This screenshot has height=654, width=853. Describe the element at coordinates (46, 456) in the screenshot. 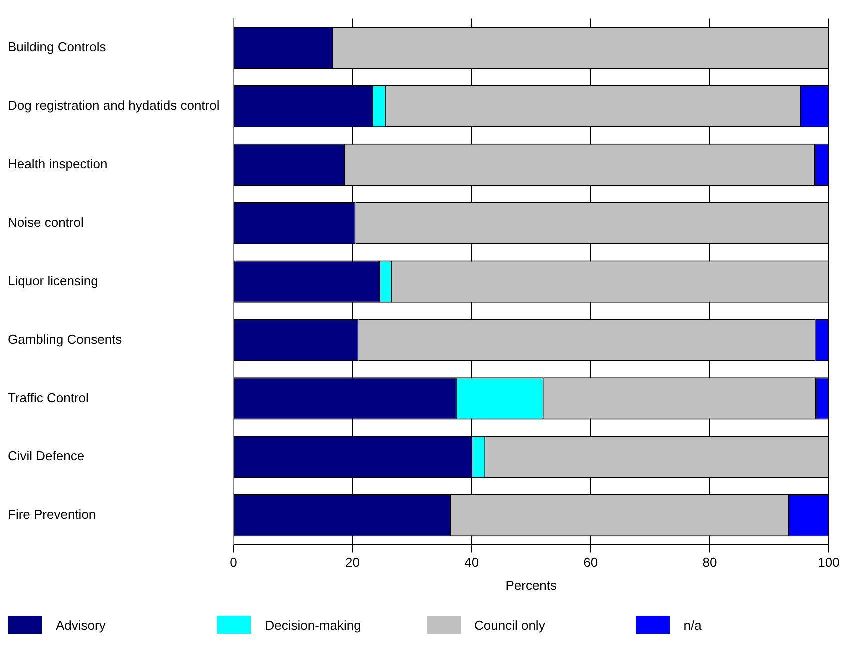

I see `y-tick-label: Civil Defence` at that location.